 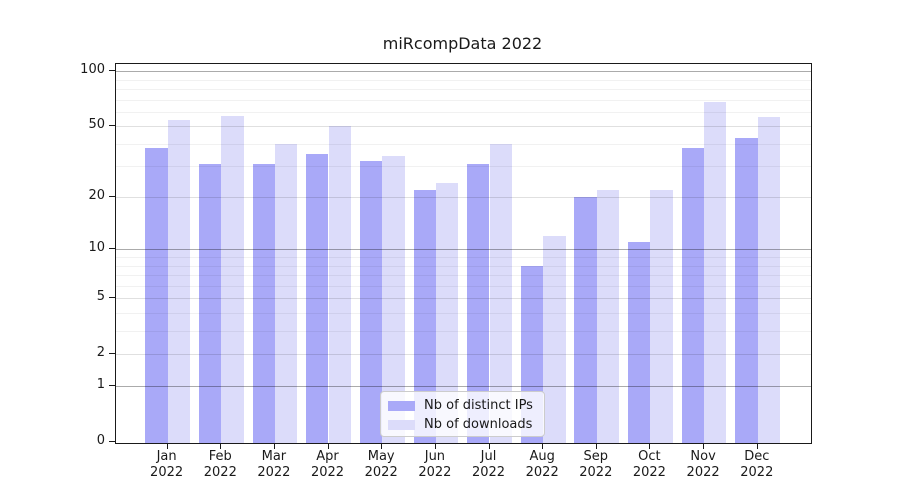 What do you see at coordinates (166, 456) in the screenshot?
I see `x-tick-month: Jan` at bounding box center [166, 456].